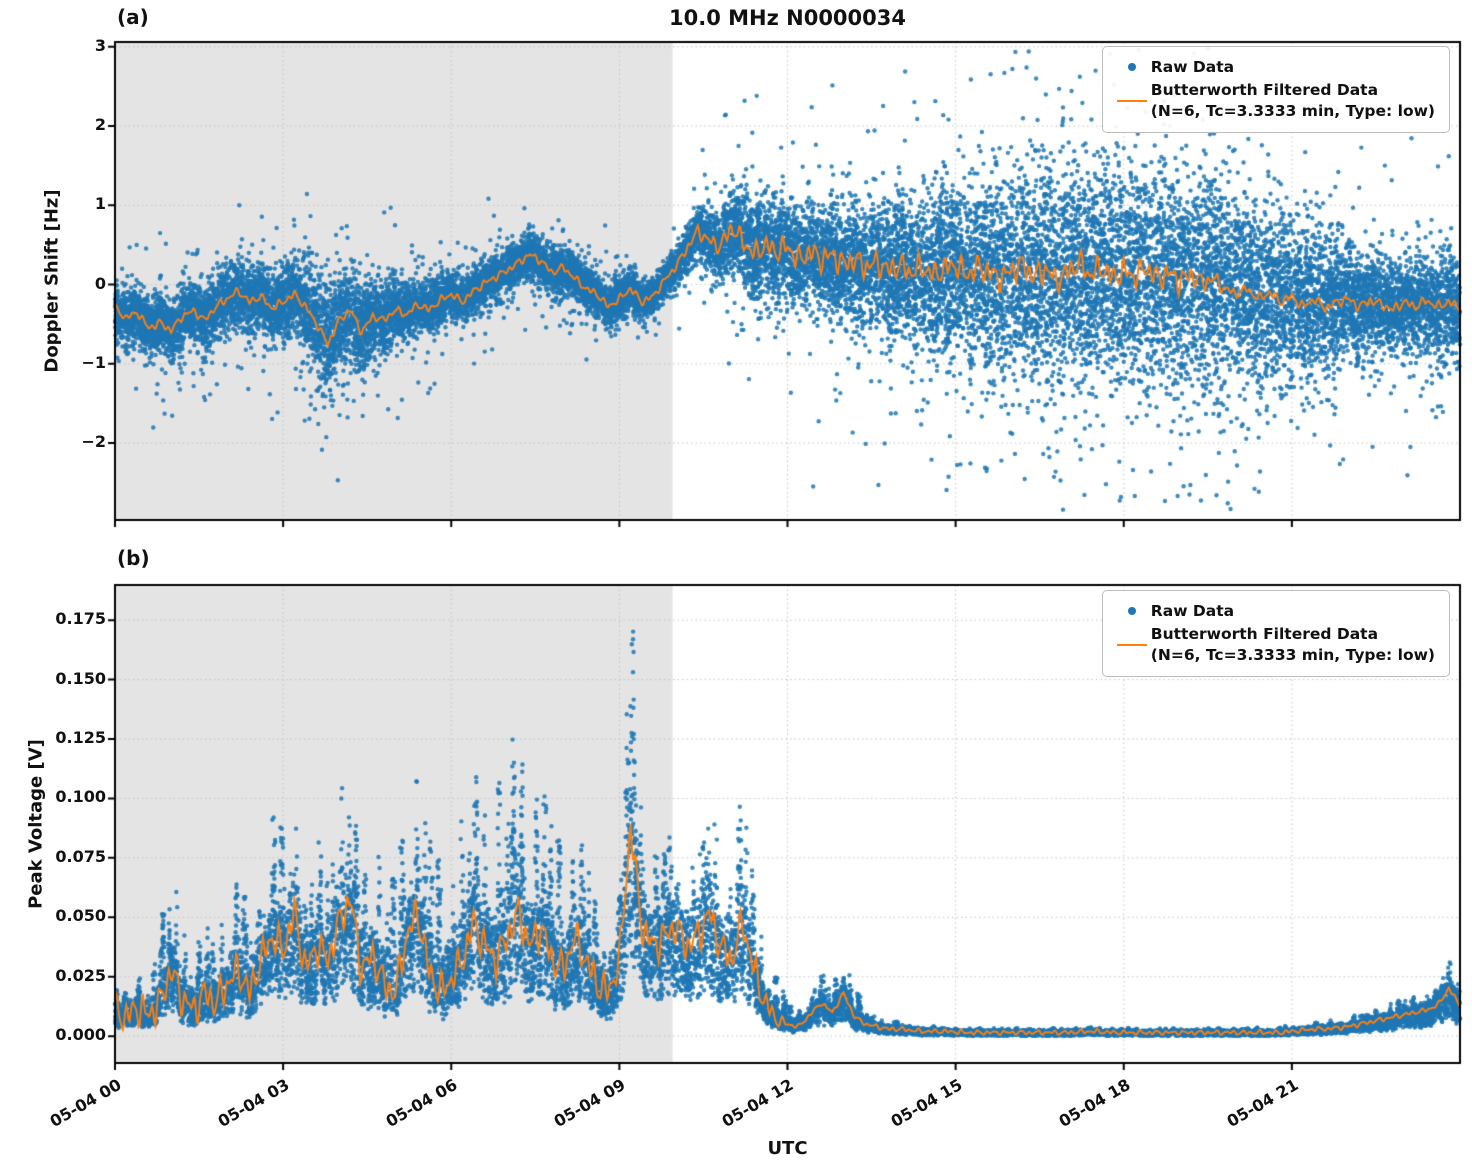  What do you see at coordinates (787, 18) in the screenshot?
I see `figure-title: 10.0 MHz N0000034` at bounding box center [787, 18].